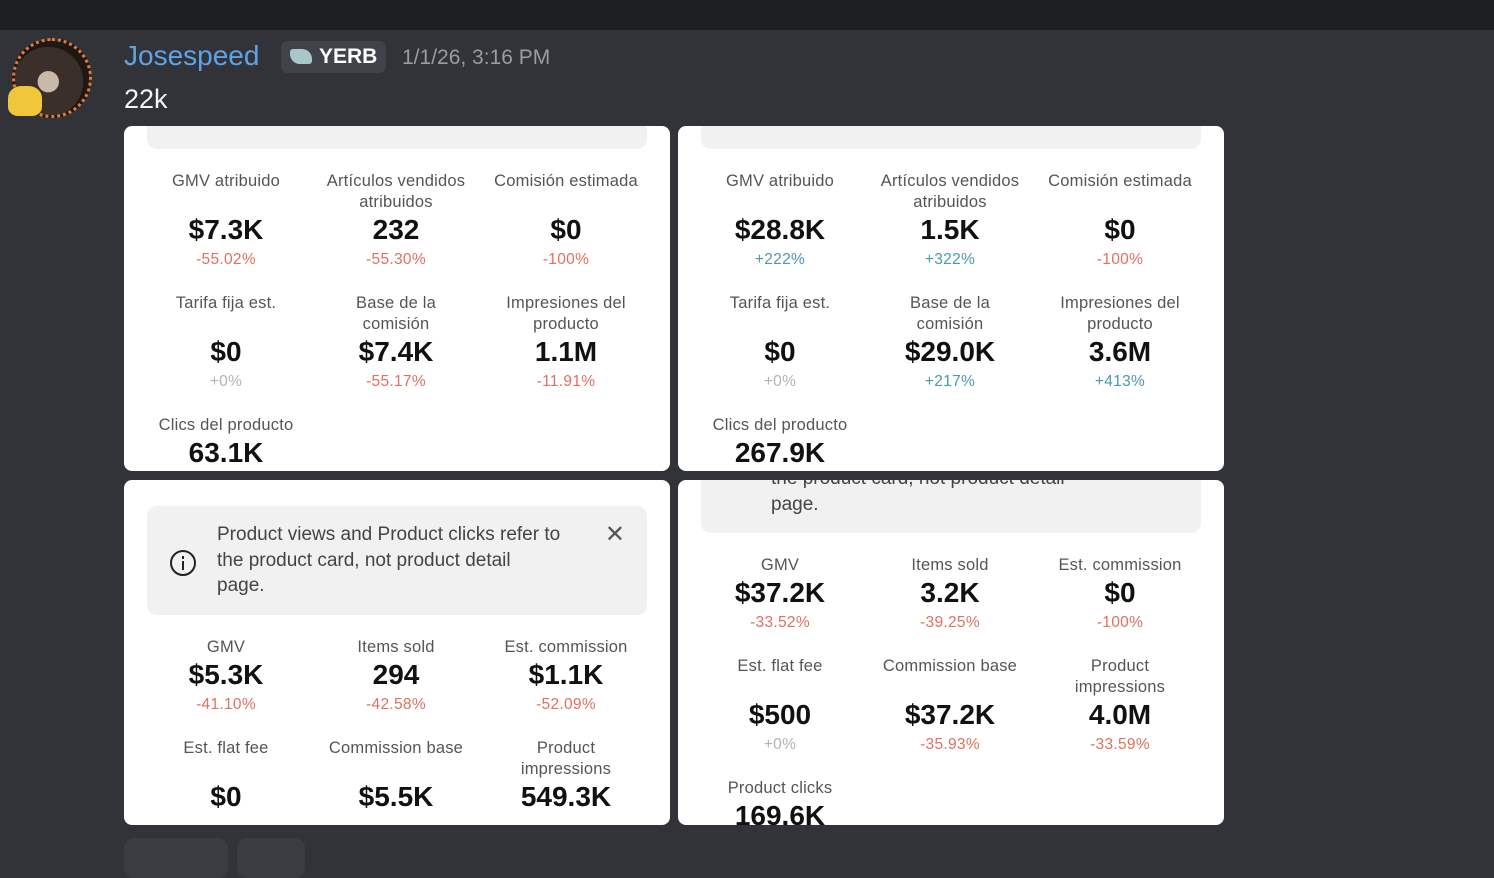  What do you see at coordinates (780, 229) in the screenshot?
I see `metric-value: $28.8K` at bounding box center [780, 229].